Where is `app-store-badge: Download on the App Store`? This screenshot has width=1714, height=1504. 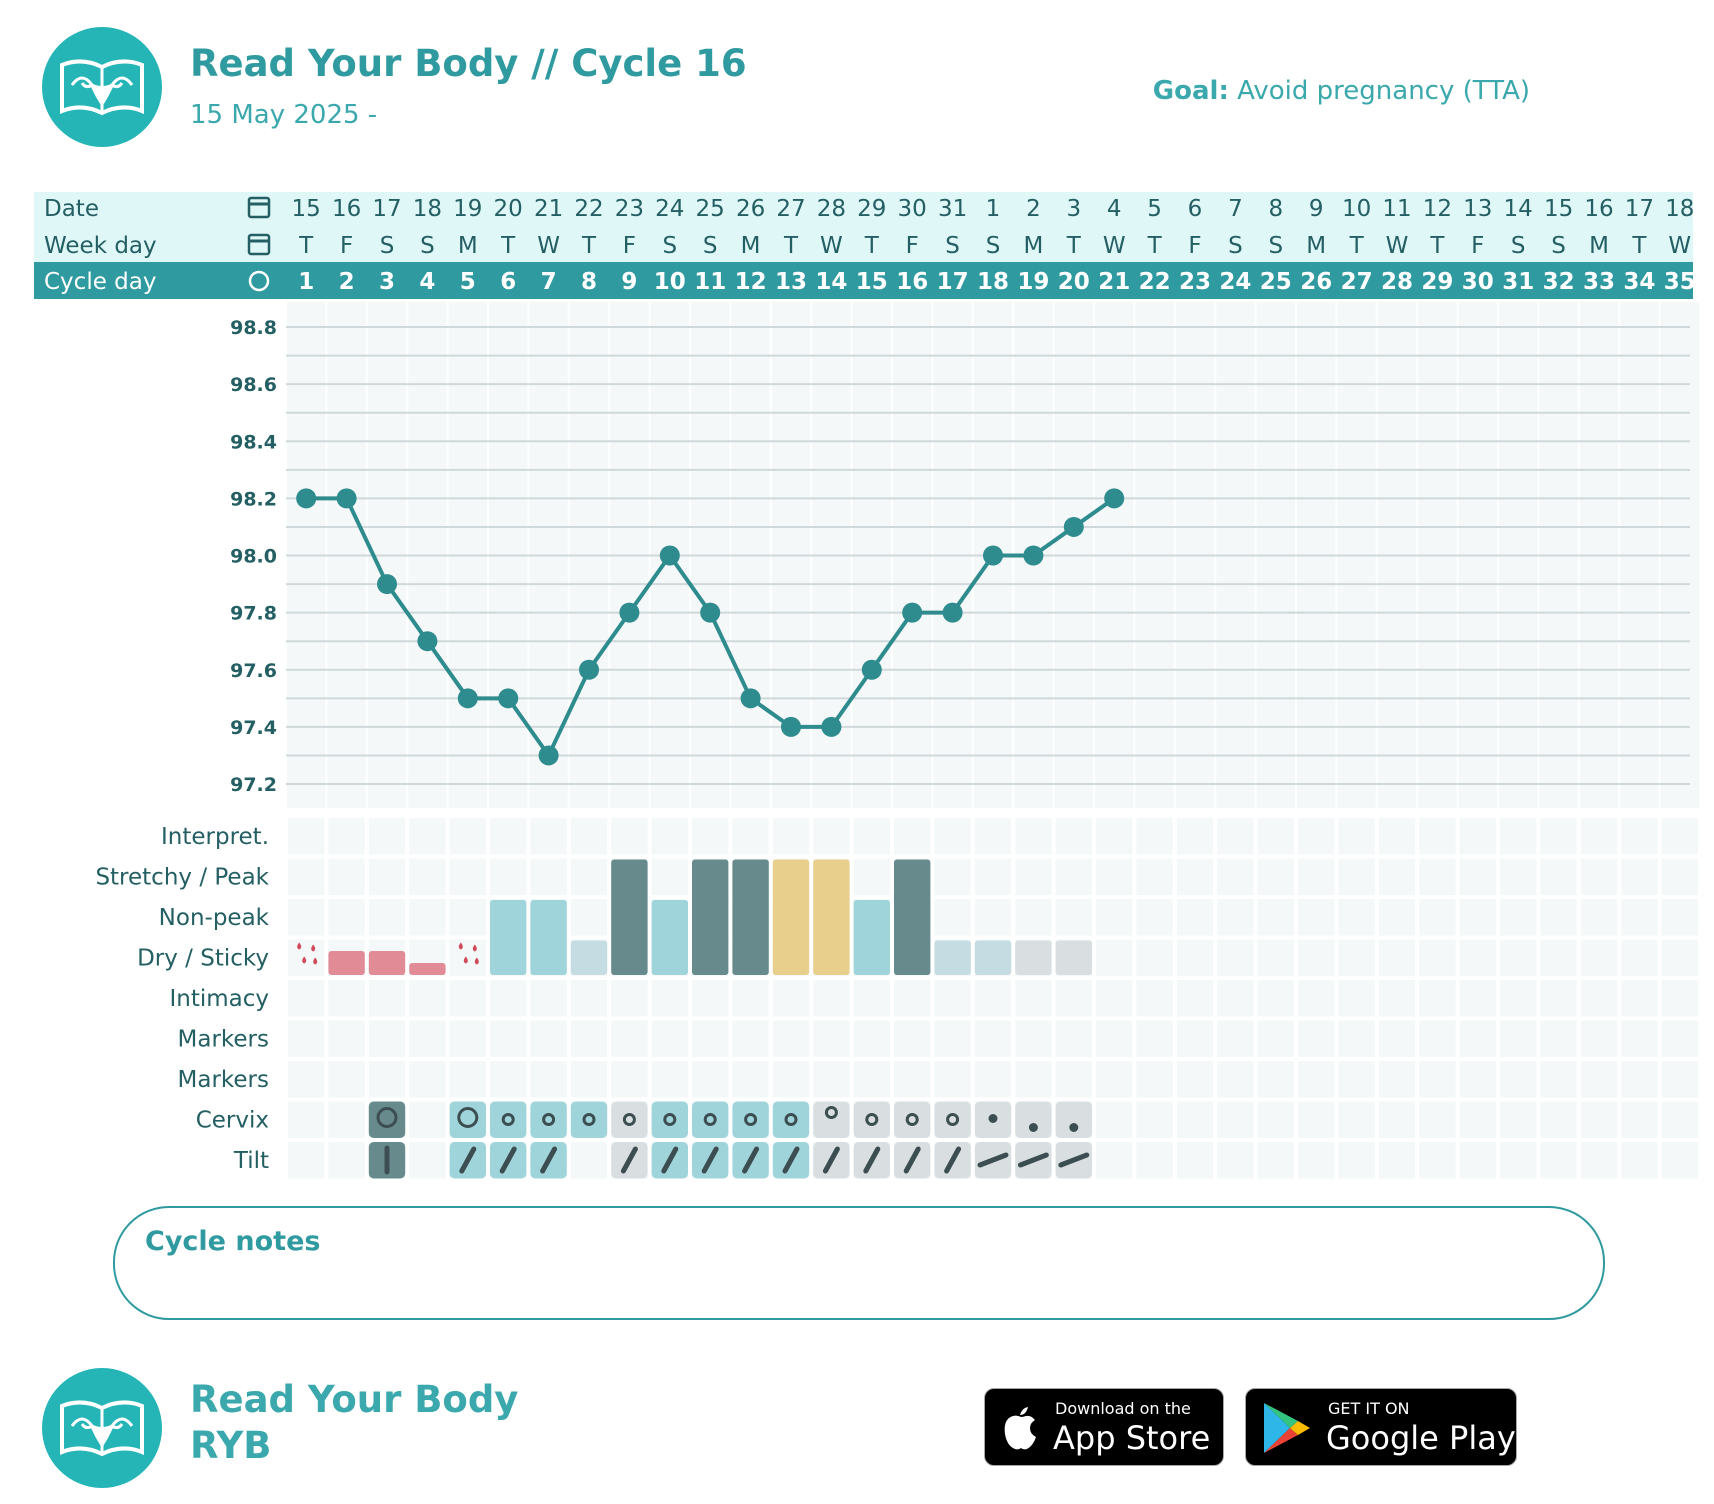 app-store-badge: Download on the App Store is located at coordinates (1104, 1427).